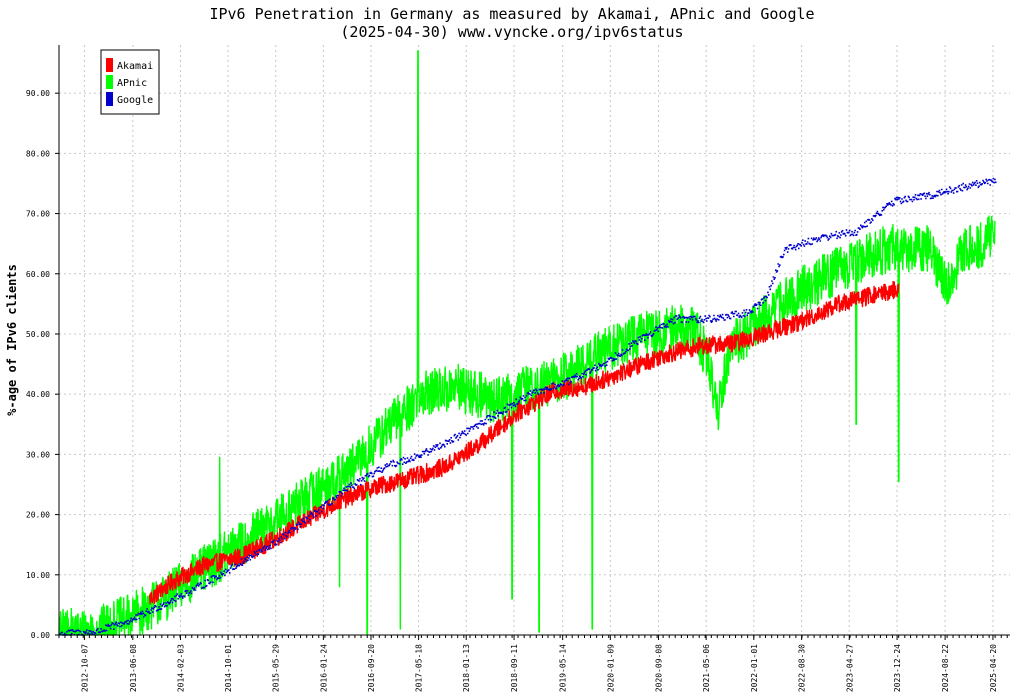 The height and width of the screenshot is (700, 1024). I want to click on x-tick-label: 2014-02-03, so click(180, 668).